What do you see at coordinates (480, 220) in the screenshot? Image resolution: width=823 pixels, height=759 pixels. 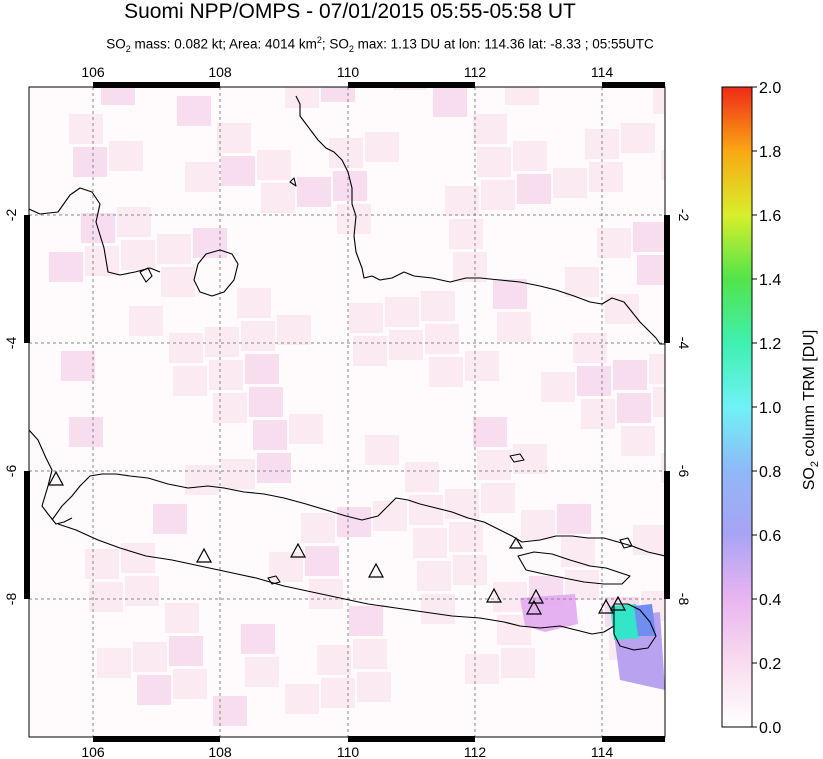 I see `coast-borneo` at bounding box center [480, 220].